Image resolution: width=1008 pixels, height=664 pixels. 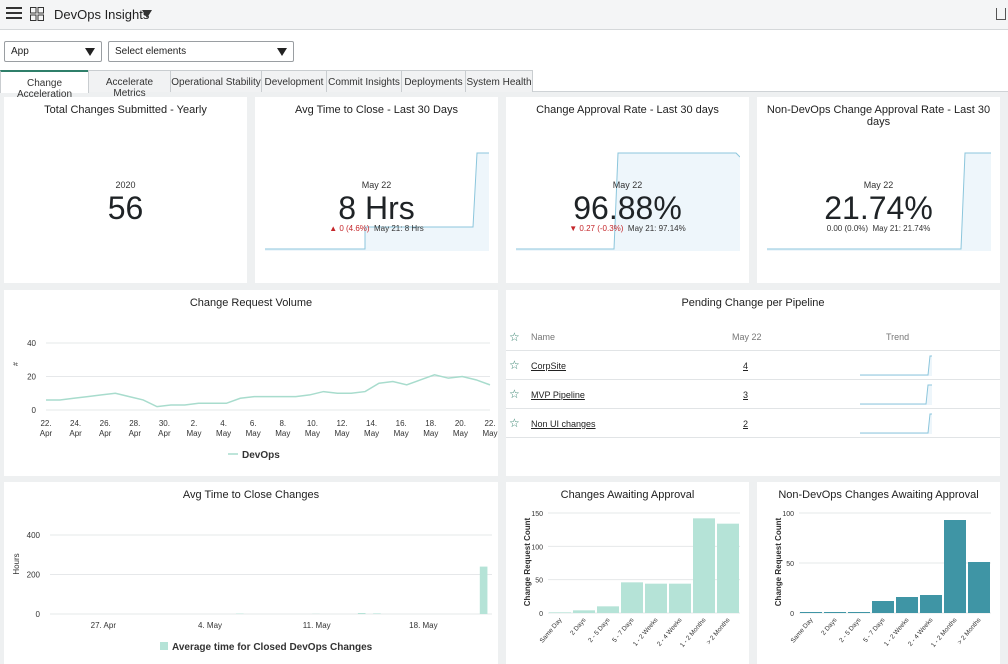 What do you see at coordinates (14, 14) in the screenshot?
I see `hamburger-menu-icon` at bounding box center [14, 14].